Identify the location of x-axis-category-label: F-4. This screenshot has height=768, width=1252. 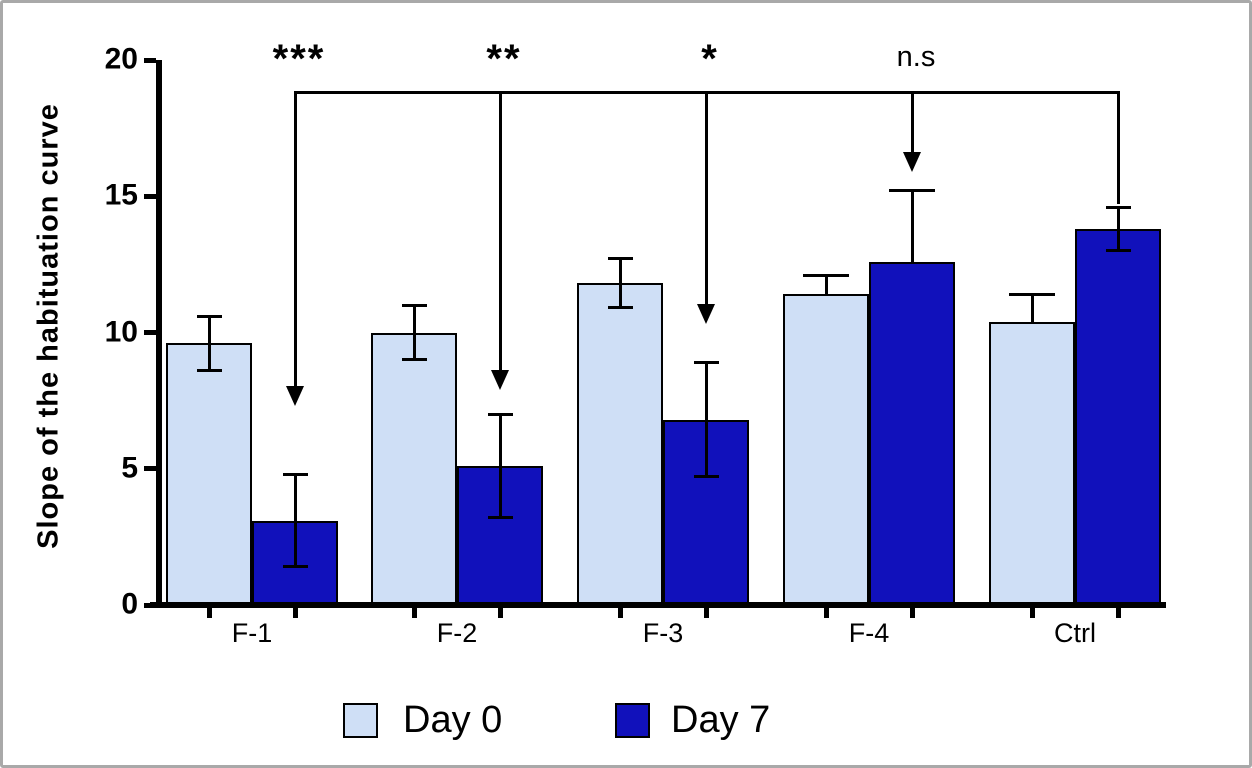
(869, 633).